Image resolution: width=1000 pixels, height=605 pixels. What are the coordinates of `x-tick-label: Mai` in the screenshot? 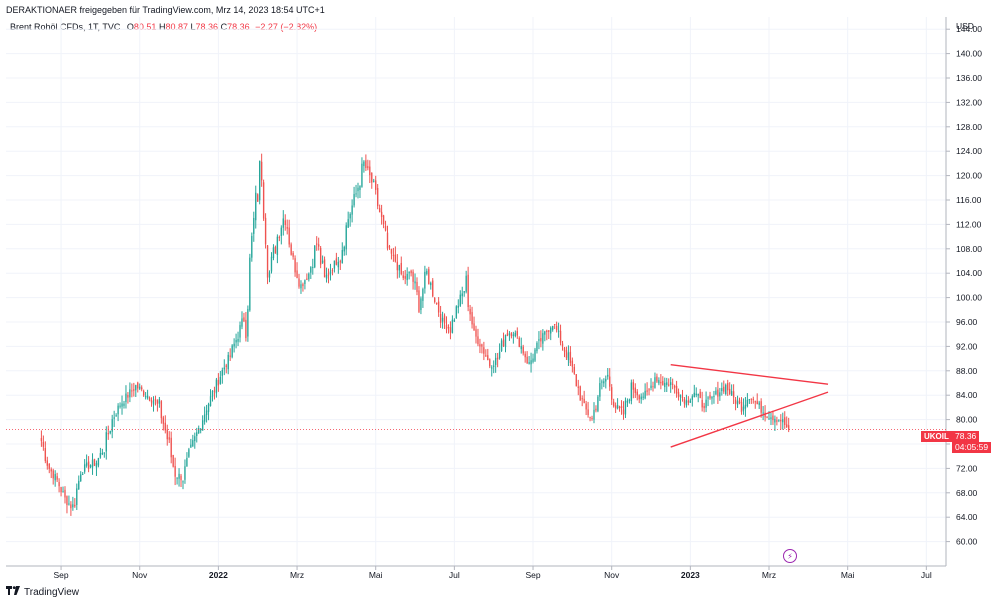 It's located at (376, 575).